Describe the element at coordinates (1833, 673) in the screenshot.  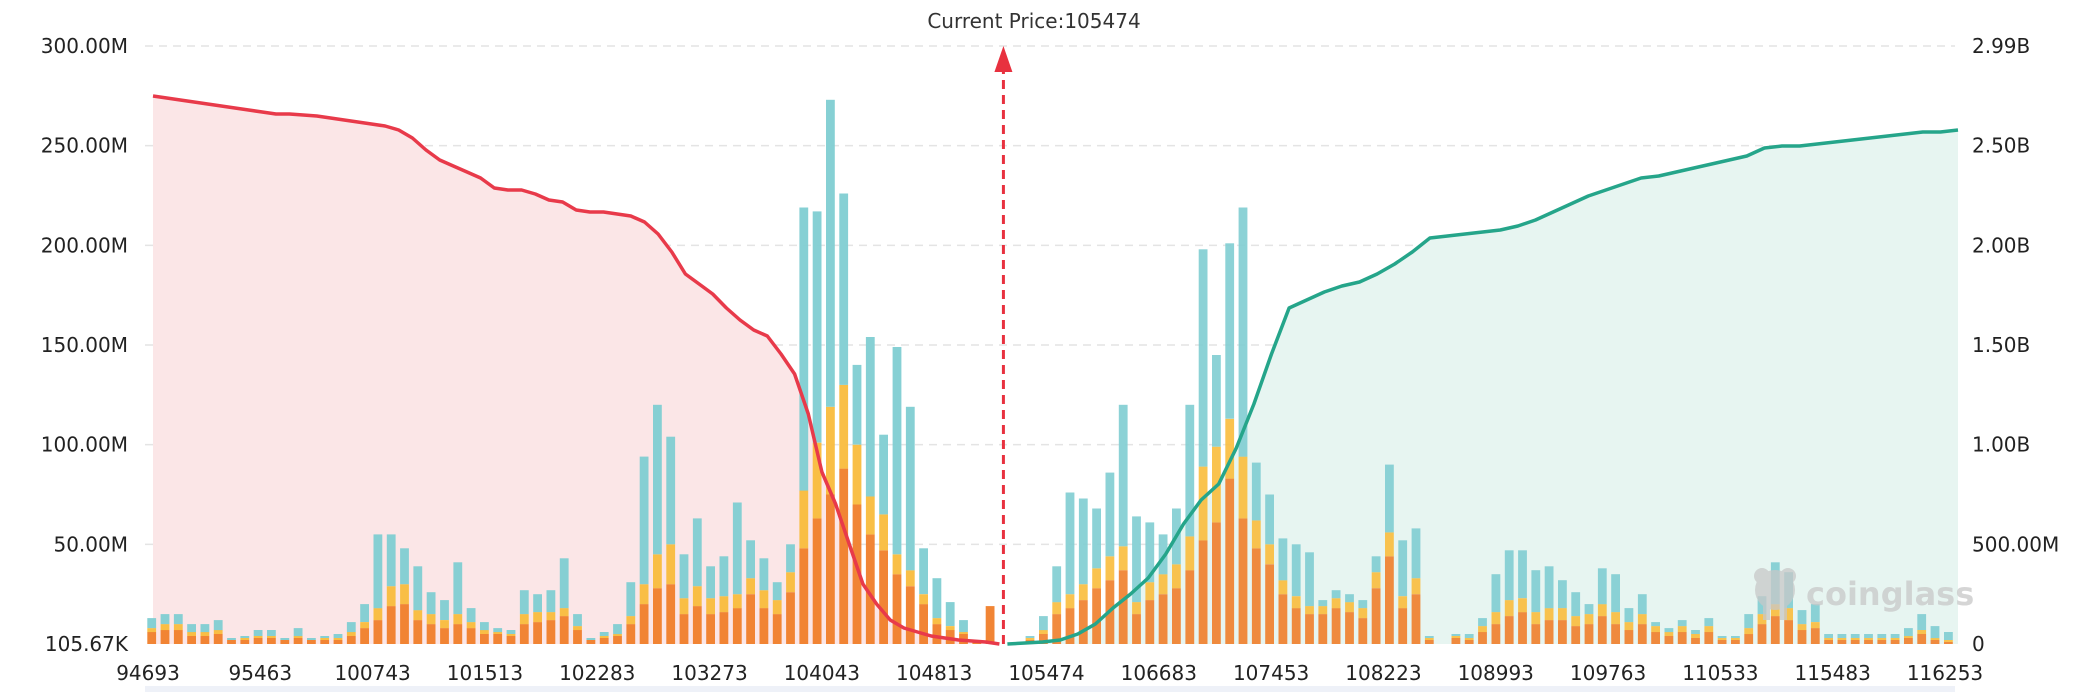
I see `x-tick-label: 115483` at that location.